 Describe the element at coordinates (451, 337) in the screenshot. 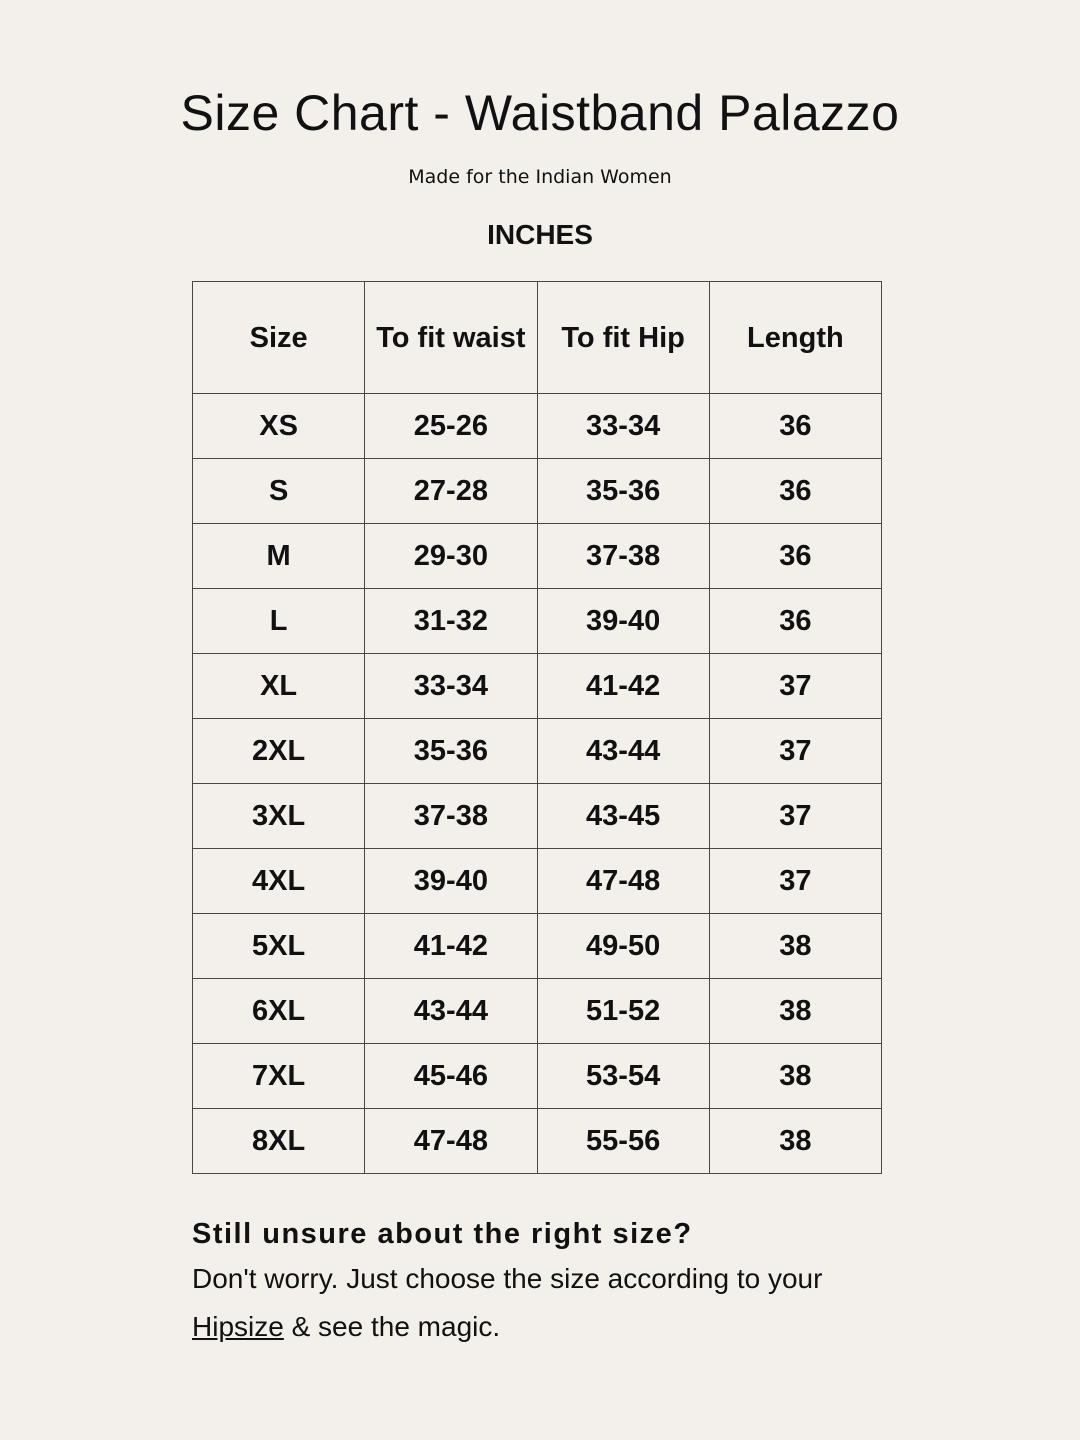

I see `header-waist: To fit waist` at that location.